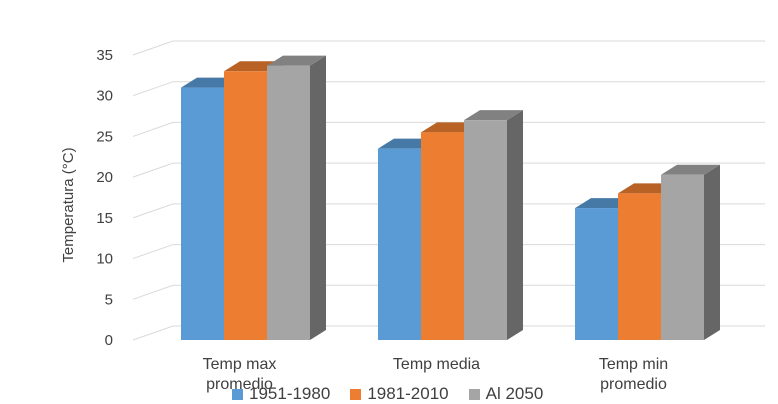  I want to click on y-tick-label: 35, so click(104, 55).